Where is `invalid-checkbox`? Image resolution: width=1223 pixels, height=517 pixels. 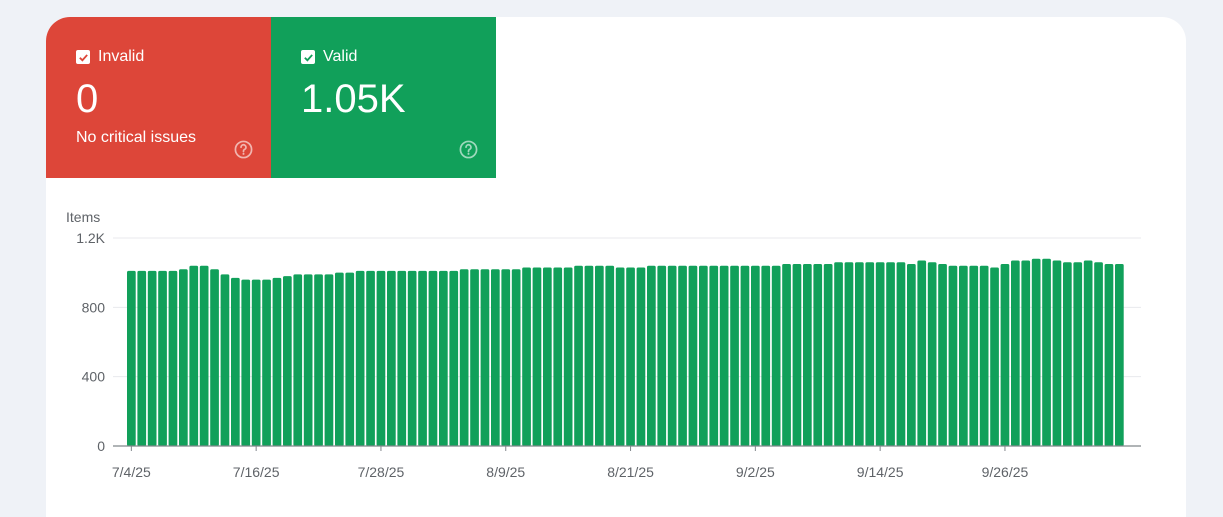
invalid-checkbox is located at coordinates (83, 57).